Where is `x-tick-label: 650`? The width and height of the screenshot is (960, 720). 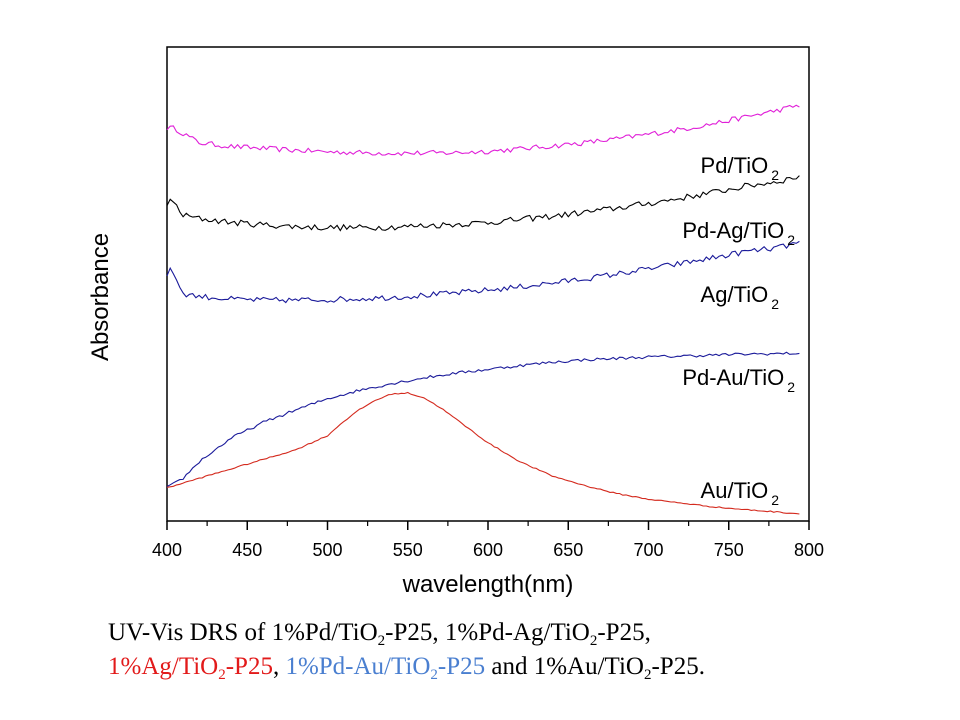
x-tick-label: 650 is located at coordinates (568, 550).